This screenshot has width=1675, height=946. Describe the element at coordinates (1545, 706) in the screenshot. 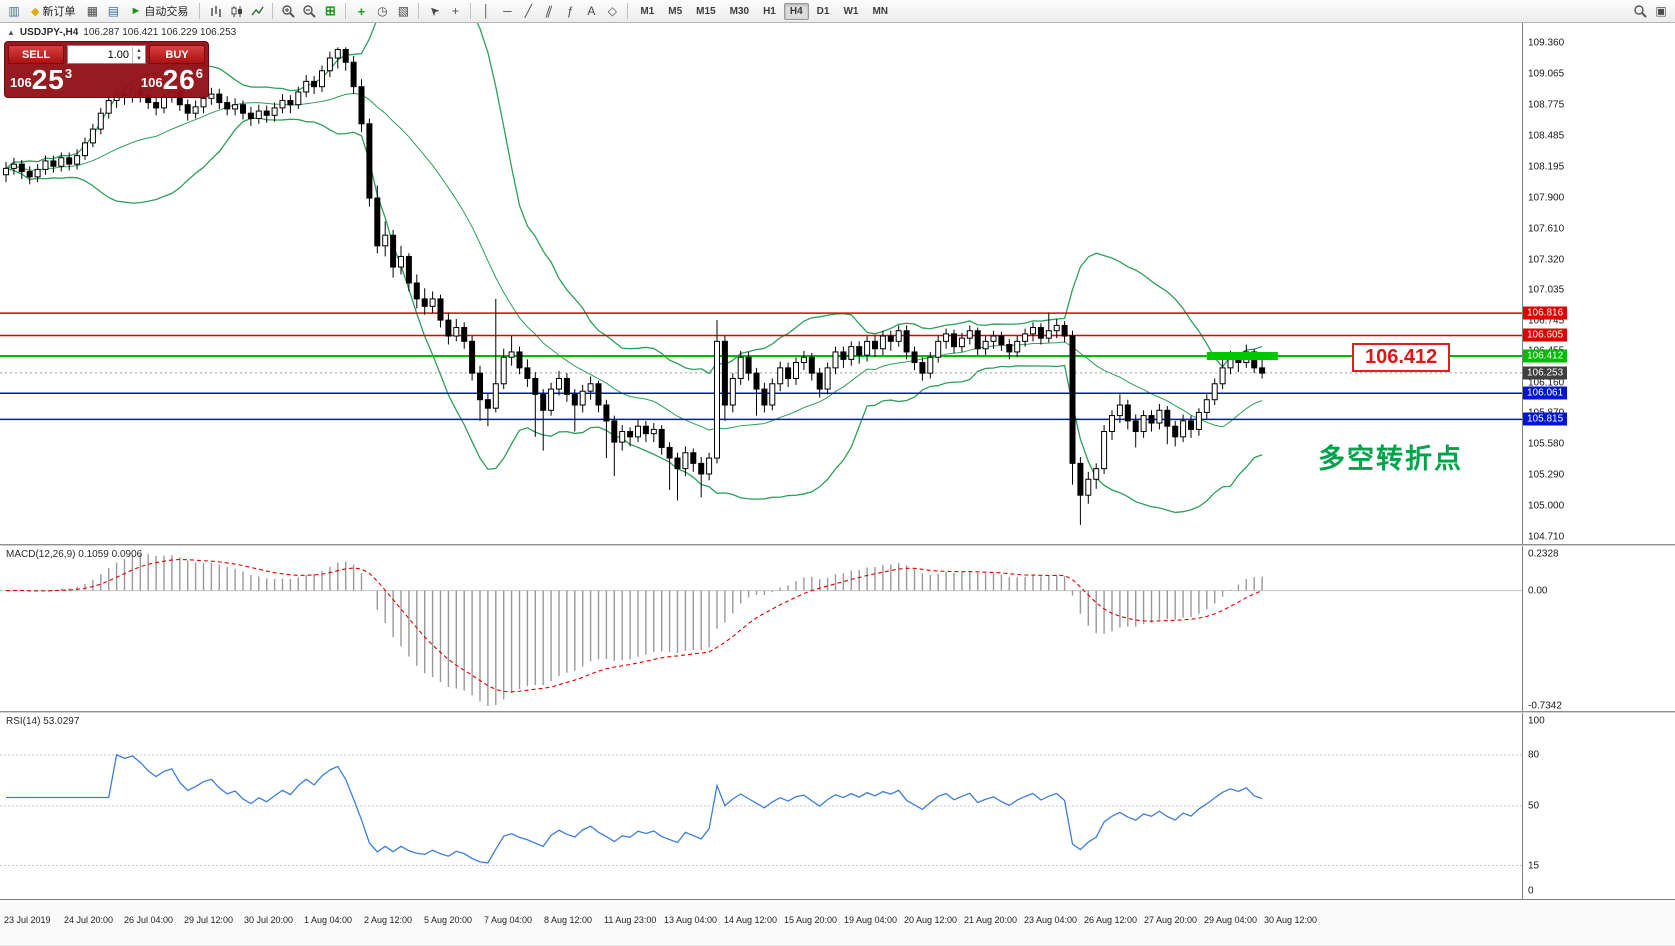

I see `macd-axis-label: -0.7342` at that location.